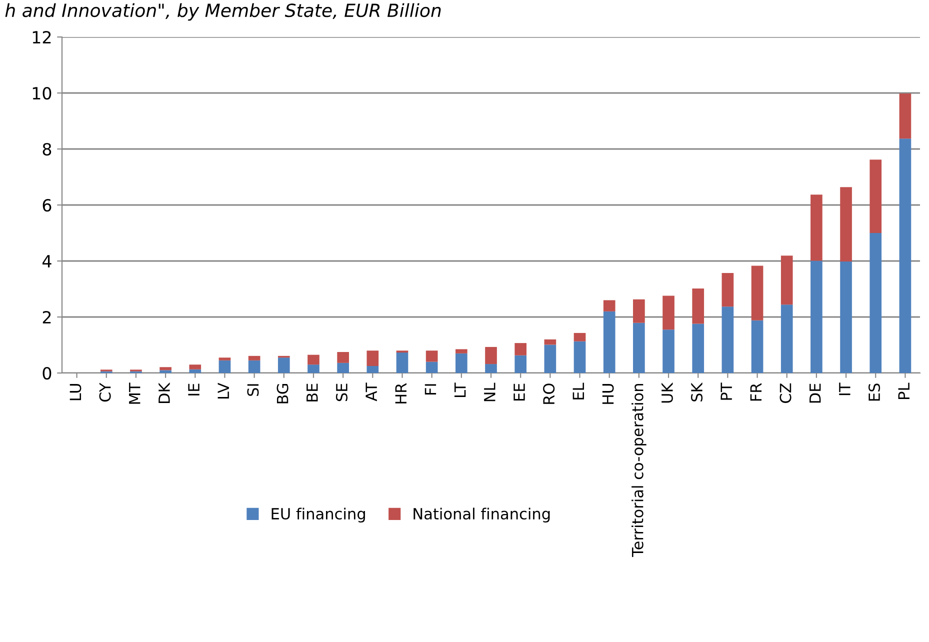  I want to click on x-tick-label: CZ, so click(786, 393).